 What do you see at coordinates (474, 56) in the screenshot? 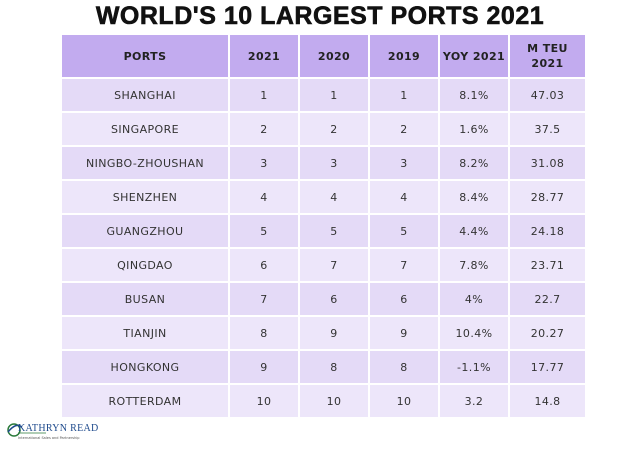
I see `column-header: YOY 2021` at bounding box center [474, 56].